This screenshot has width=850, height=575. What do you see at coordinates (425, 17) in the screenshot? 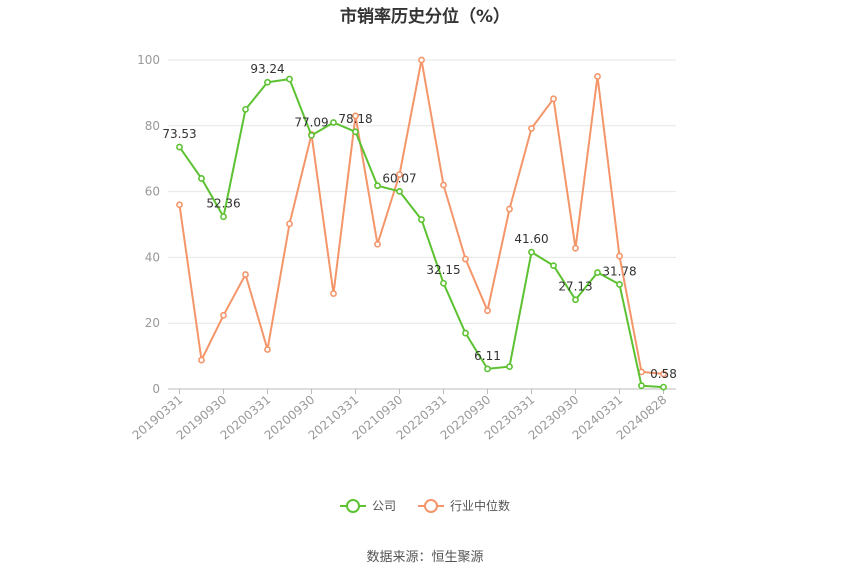
I see `chart-title: 市销率历史分位（%）` at bounding box center [425, 17].